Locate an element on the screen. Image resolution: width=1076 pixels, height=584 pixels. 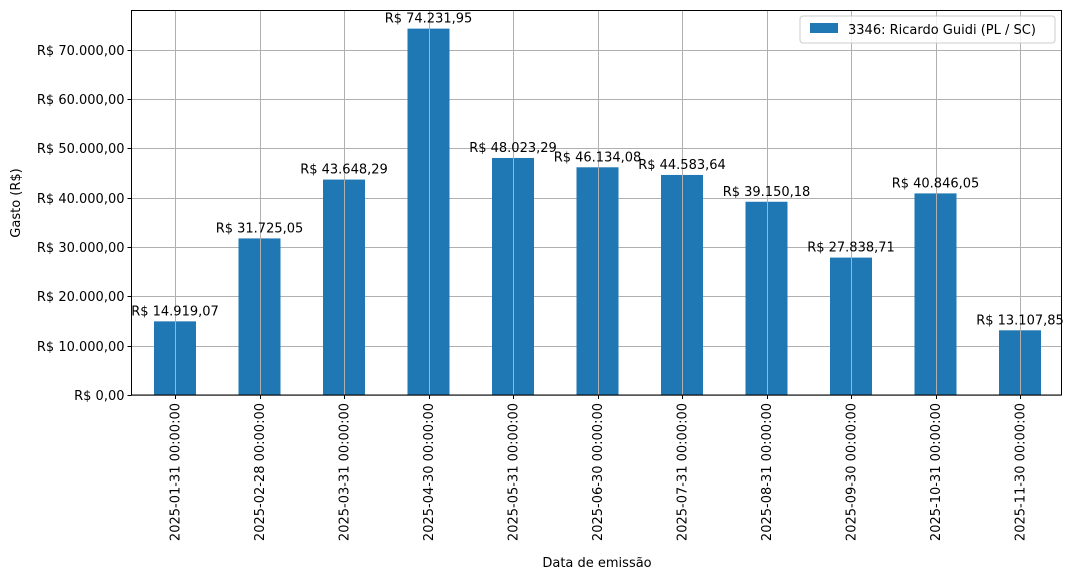
x-tick-label: 2025-11-30 00:00:00 is located at coordinates (1021, 472).